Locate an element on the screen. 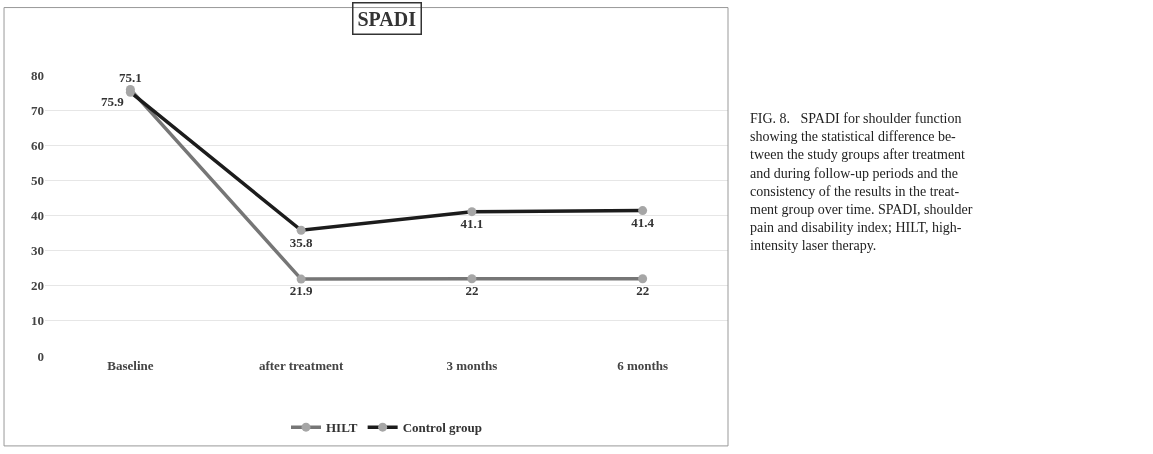  data-label: 21.9 is located at coordinates (301, 291).